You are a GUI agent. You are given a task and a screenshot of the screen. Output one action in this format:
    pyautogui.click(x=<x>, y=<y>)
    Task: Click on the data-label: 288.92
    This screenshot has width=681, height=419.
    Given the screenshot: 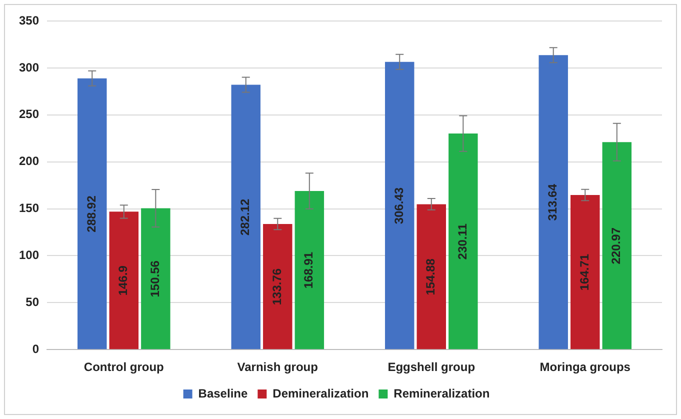 What is the action you would take?
    pyautogui.click(x=91, y=213)
    